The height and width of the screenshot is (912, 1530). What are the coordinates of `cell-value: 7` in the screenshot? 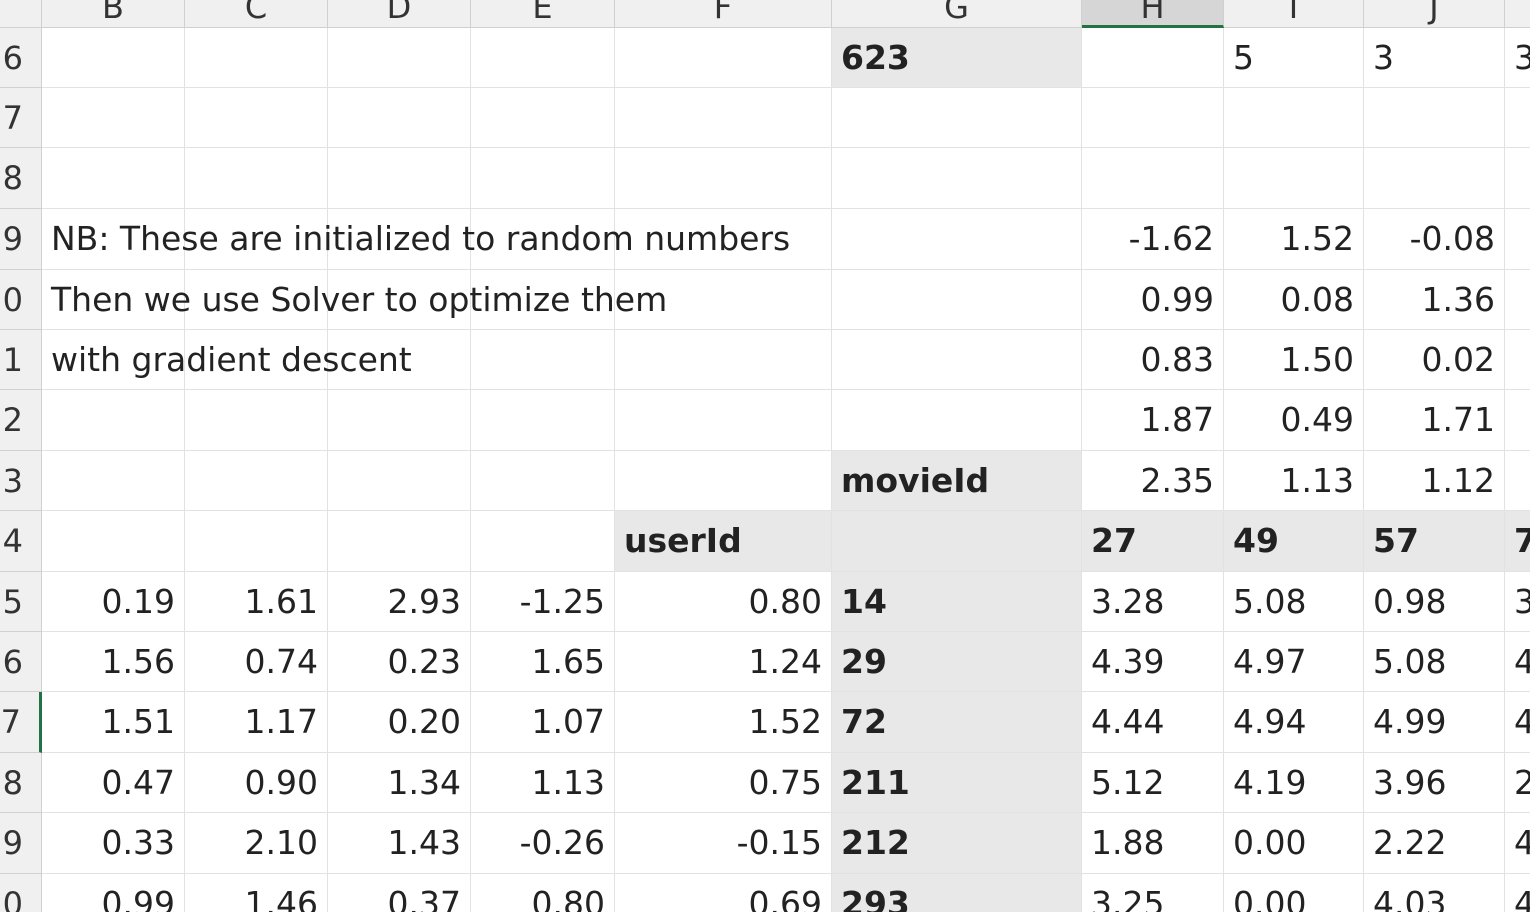 It's located at (1517, 541).